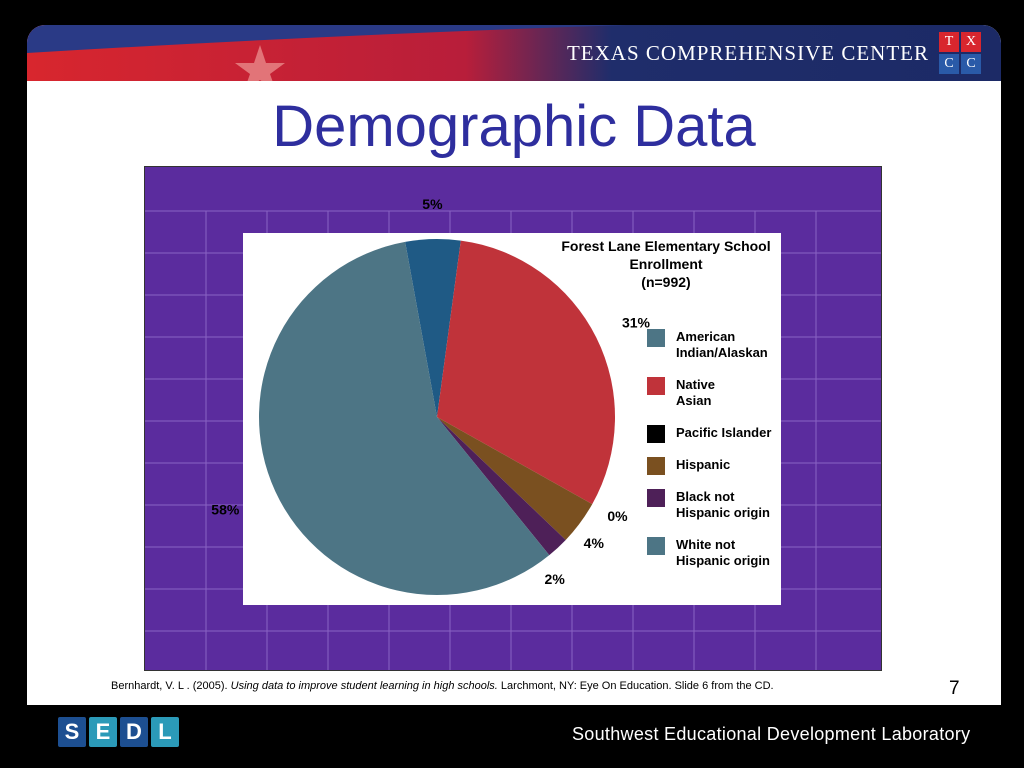 The height and width of the screenshot is (768, 1024). I want to click on logo-letter: D, so click(134, 732).